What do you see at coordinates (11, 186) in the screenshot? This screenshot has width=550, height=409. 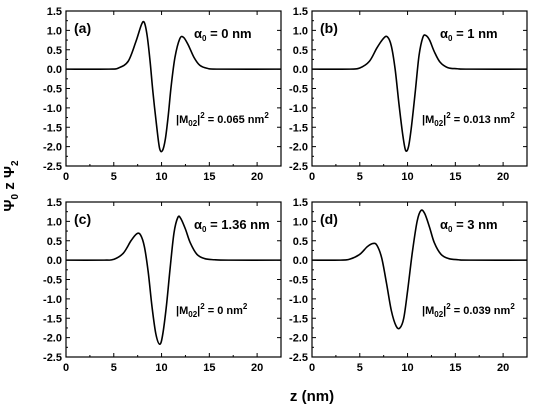 I see `y-axis-title: Ψ0 z Ψ2` at bounding box center [11, 186].